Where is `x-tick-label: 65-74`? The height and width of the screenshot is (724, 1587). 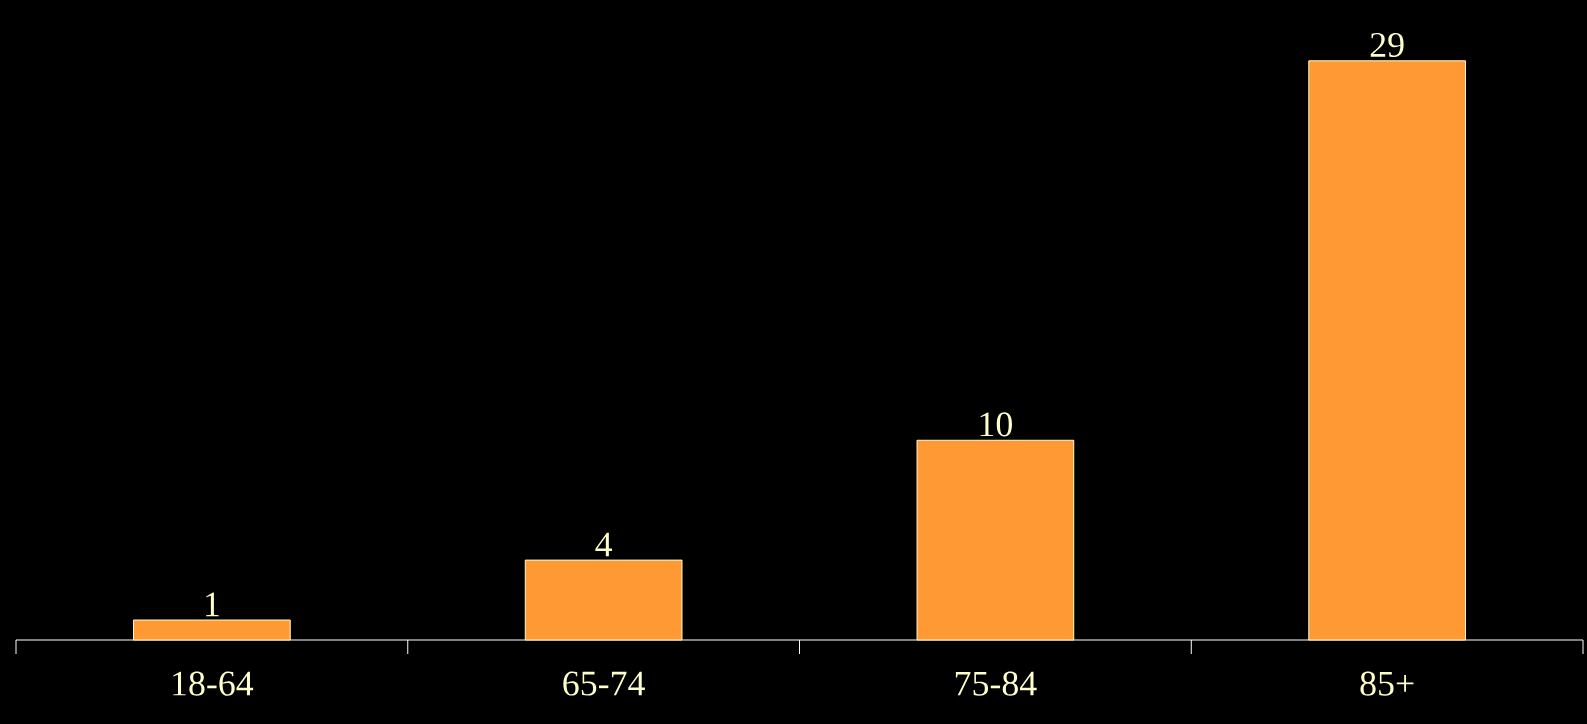
x-tick-label: 65-74 is located at coordinates (604, 683).